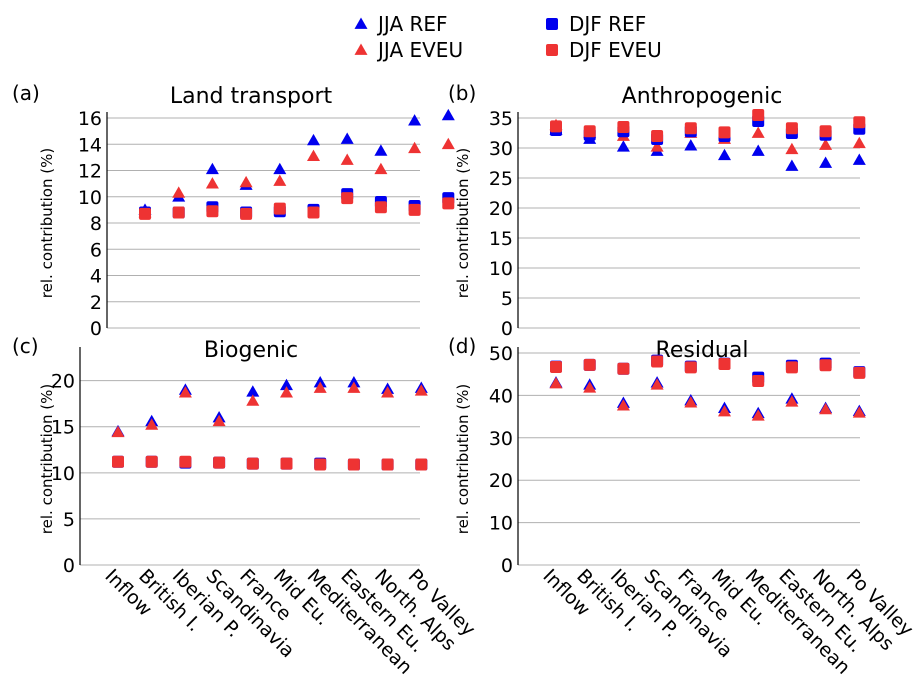  Describe the element at coordinates (462, 346) in the screenshot. I see `panel-label: (d)` at that location.